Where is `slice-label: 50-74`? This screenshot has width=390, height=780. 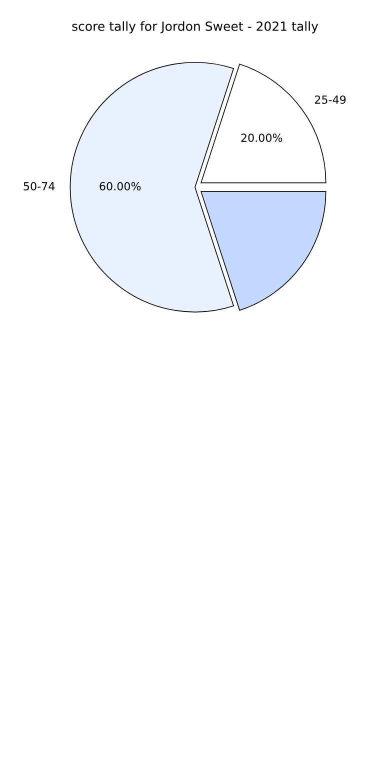
slice-label: 50-74 is located at coordinates (39, 186).